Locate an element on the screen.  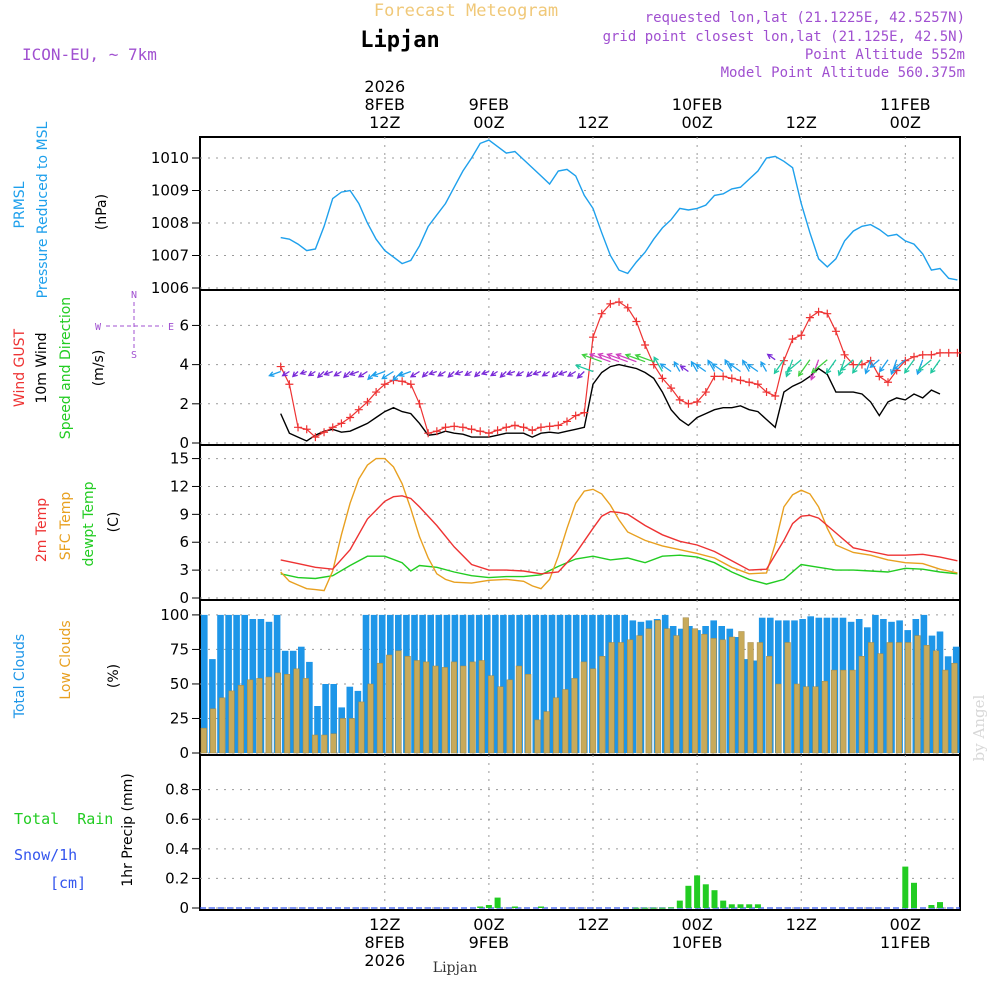
tick-label-y: 100 is located at coordinates (174, 615).